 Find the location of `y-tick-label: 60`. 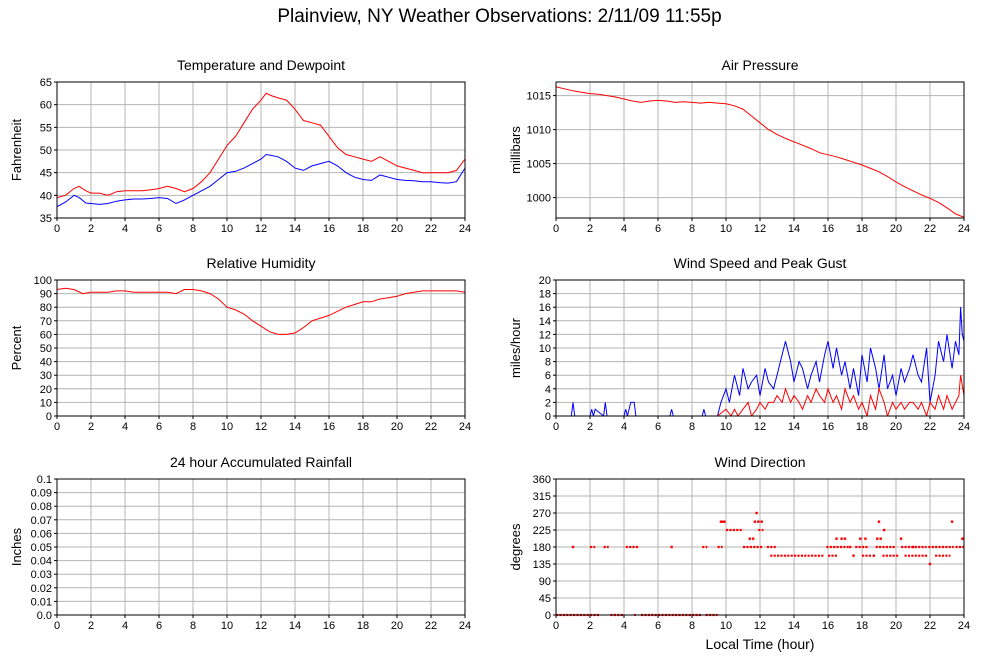

y-tick-label: 60 is located at coordinates (46, 335).